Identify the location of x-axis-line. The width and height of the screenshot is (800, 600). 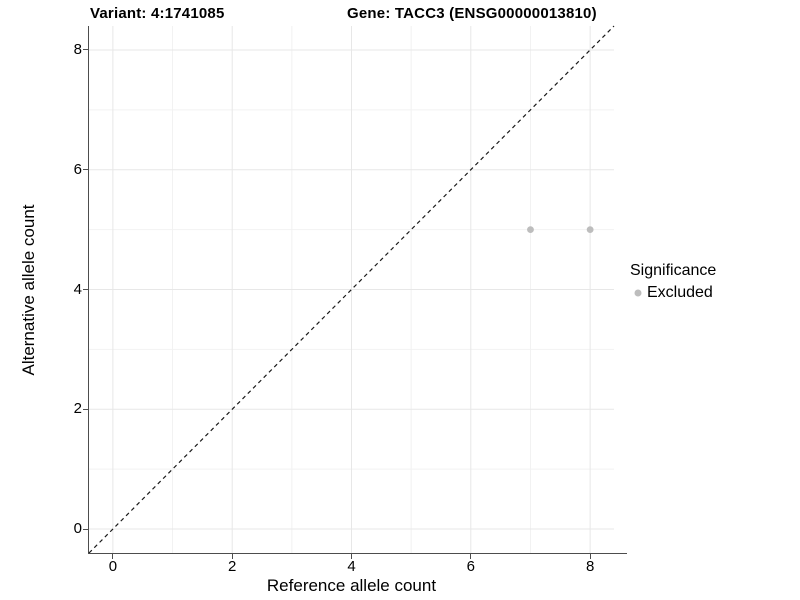
(357, 553).